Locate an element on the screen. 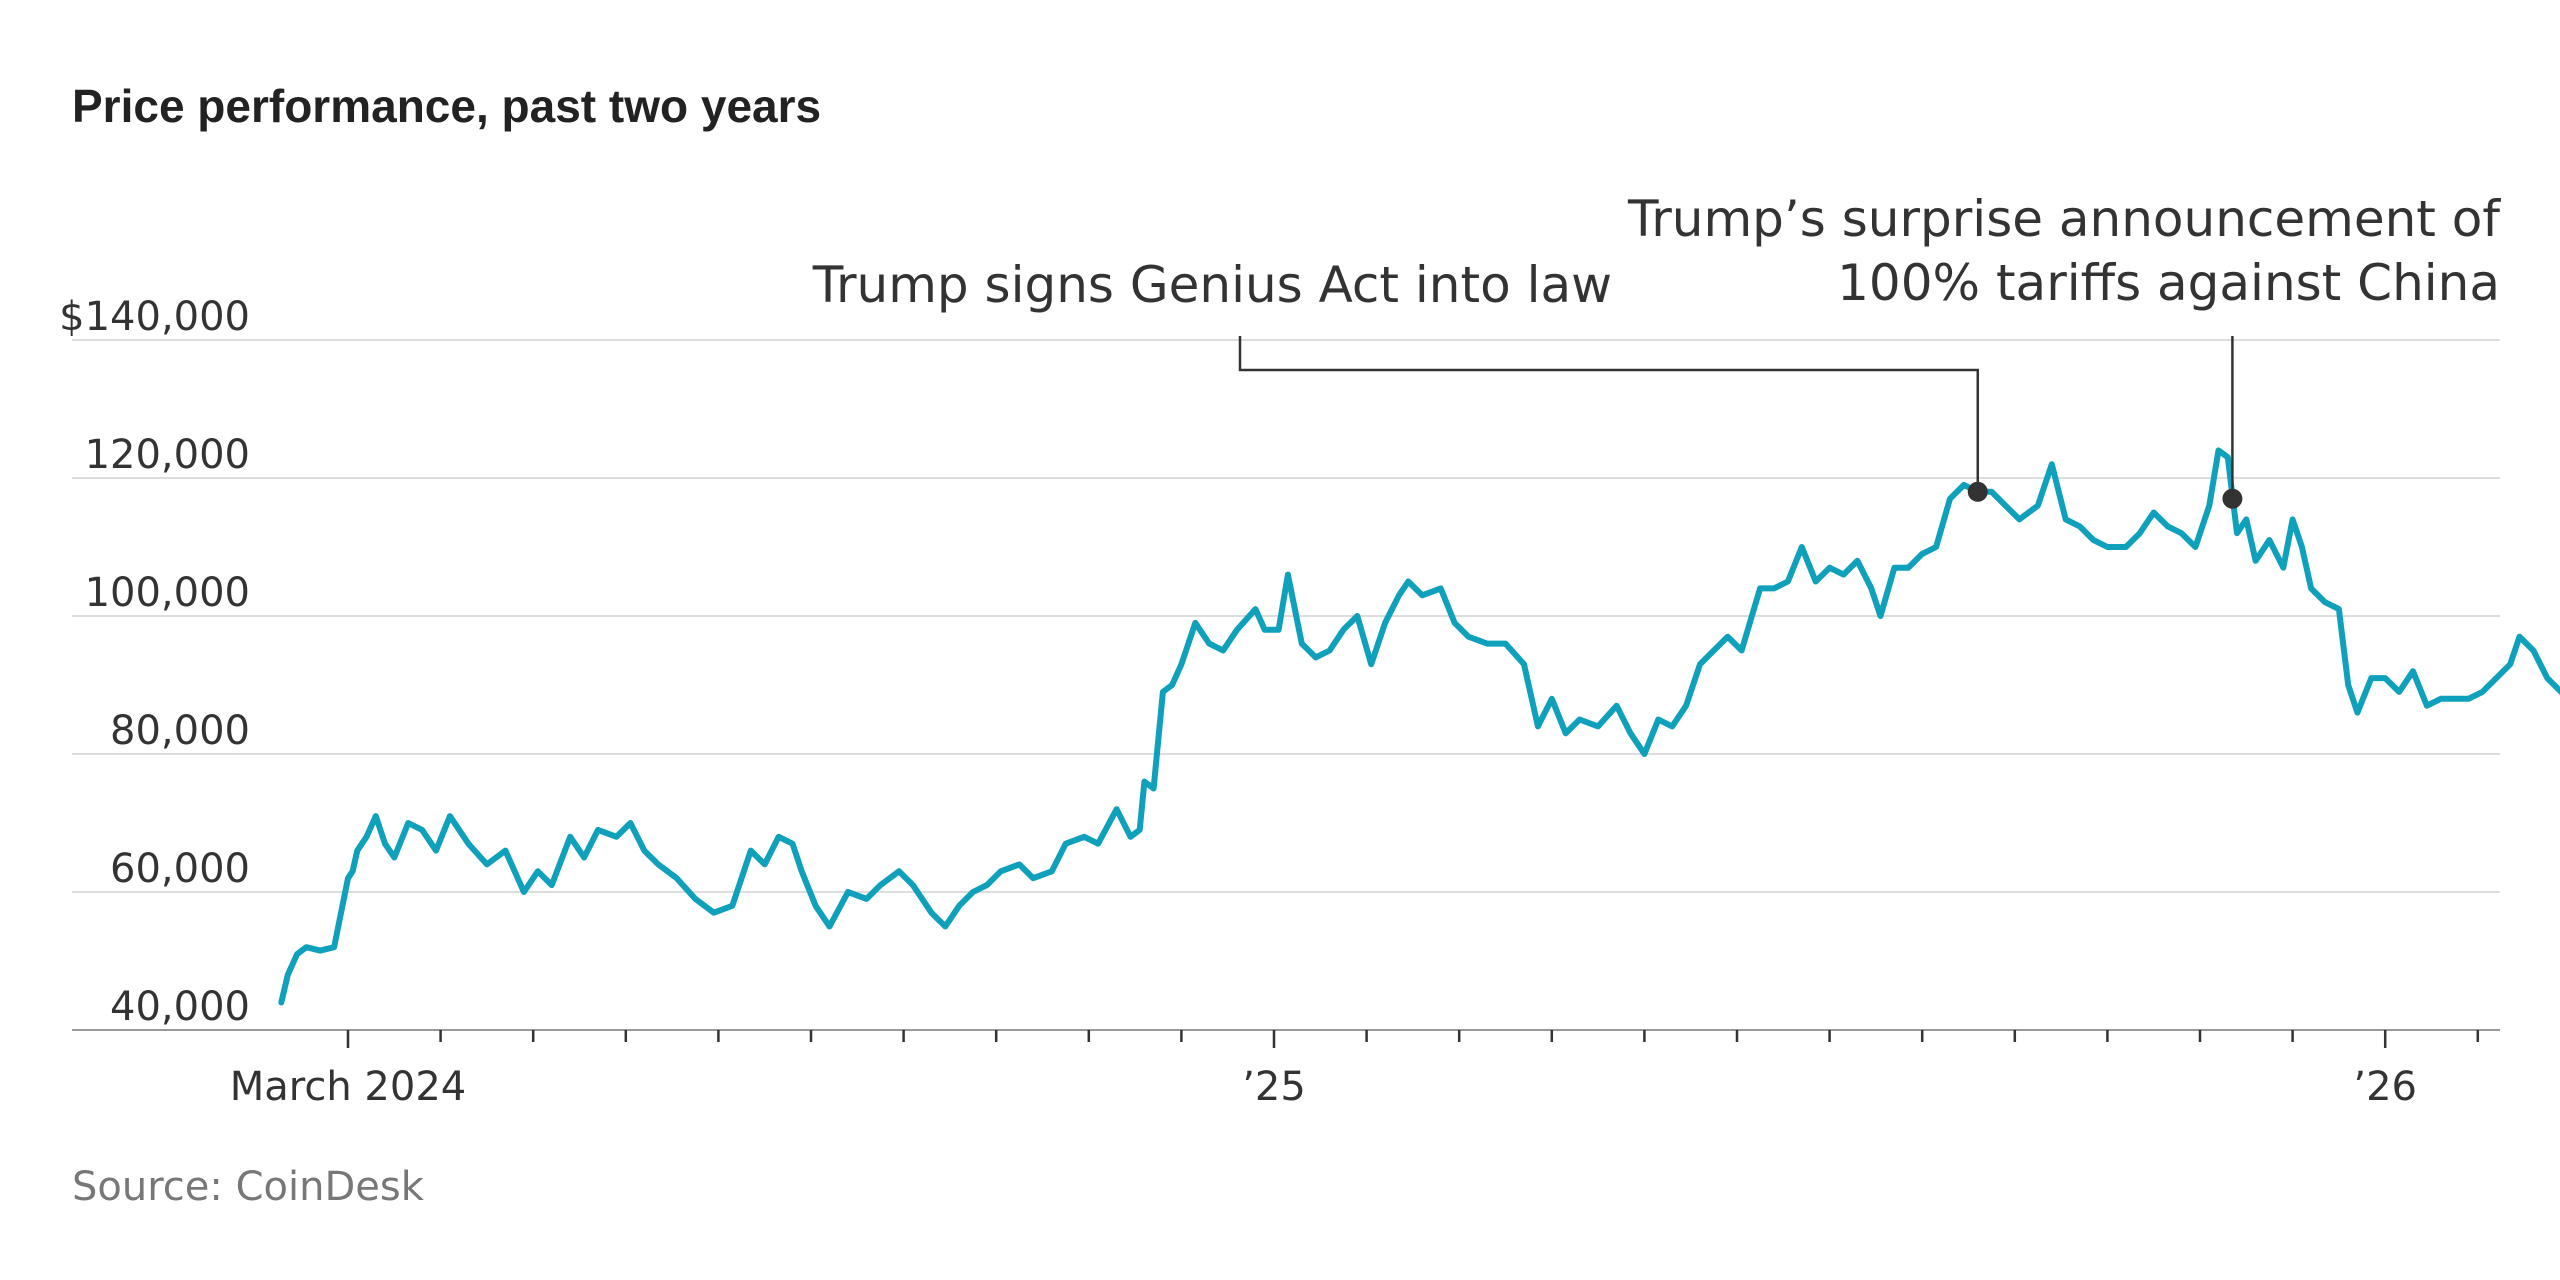 The image size is (2560, 1280). y-tick-label: 80,000 is located at coordinates (180, 731).